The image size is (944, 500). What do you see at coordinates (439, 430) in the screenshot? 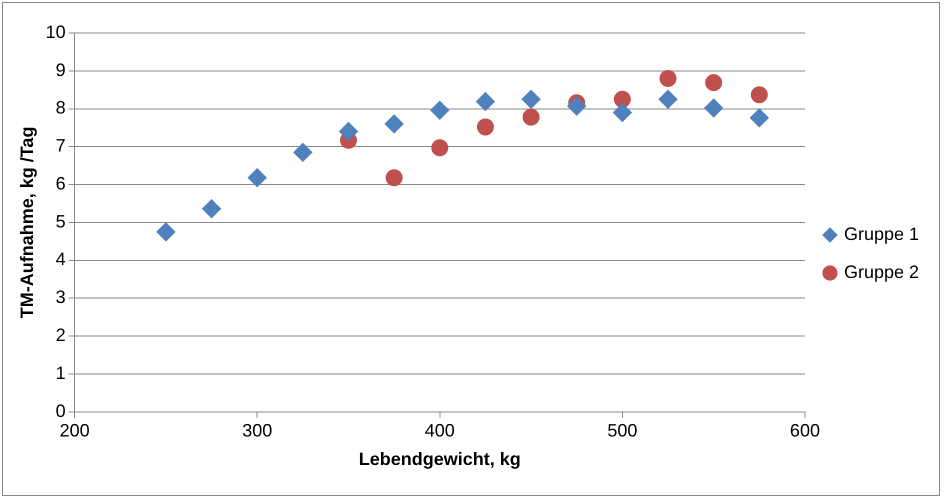
I see `x-tick-label: 400` at bounding box center [439, 430].